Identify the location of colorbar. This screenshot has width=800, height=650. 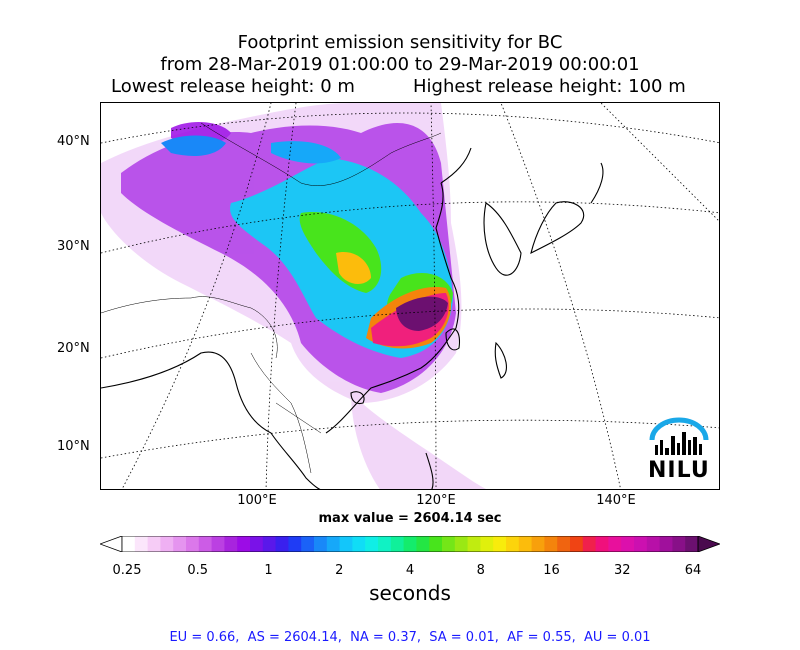
(410, 544).